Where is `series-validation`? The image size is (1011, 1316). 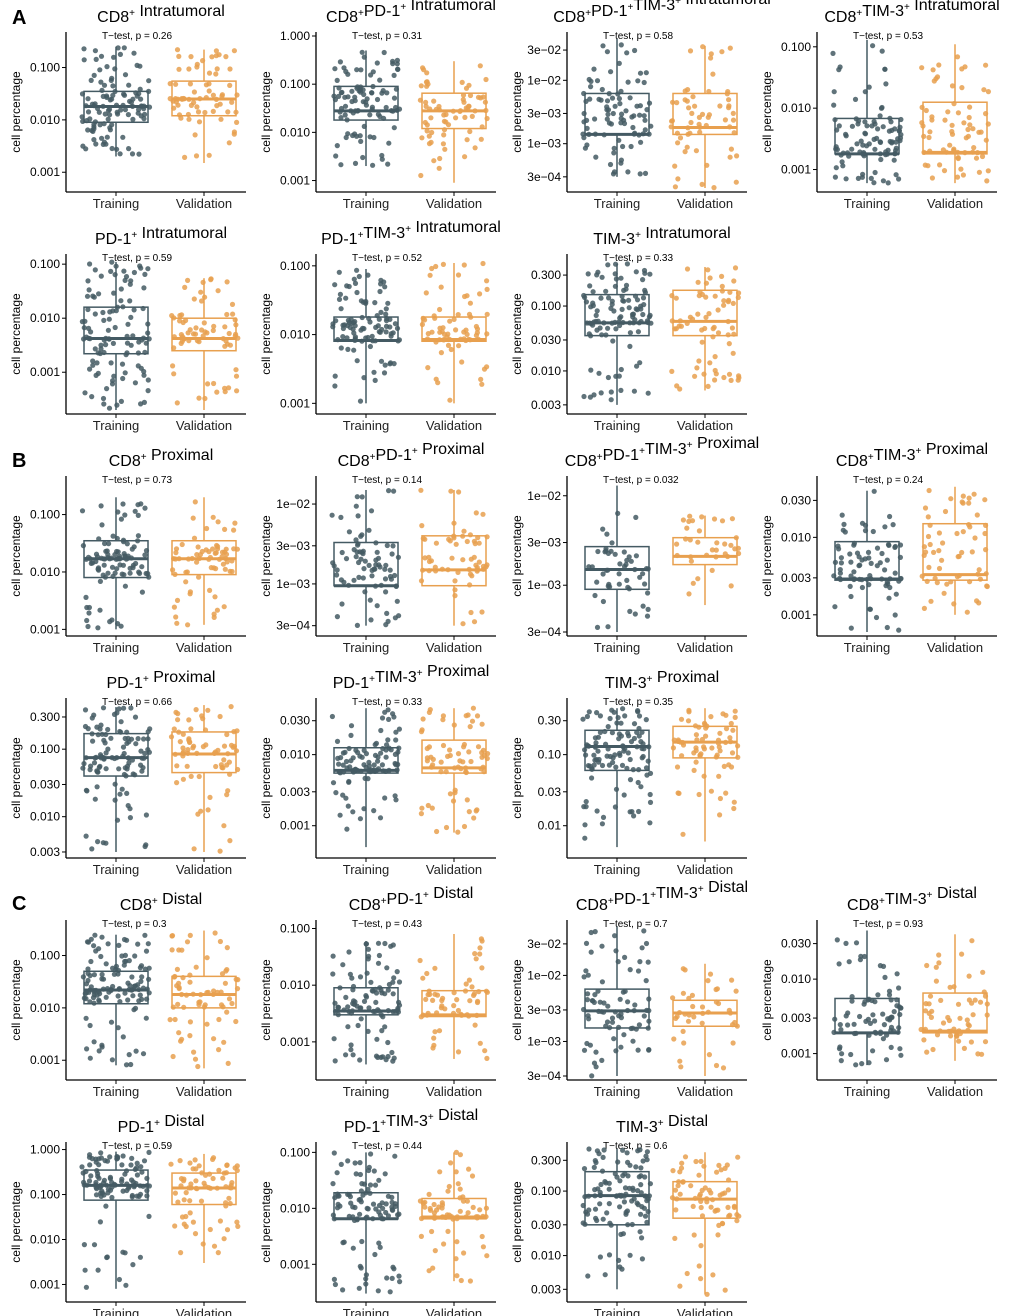 series-validation is located at coordinates (454, 557).